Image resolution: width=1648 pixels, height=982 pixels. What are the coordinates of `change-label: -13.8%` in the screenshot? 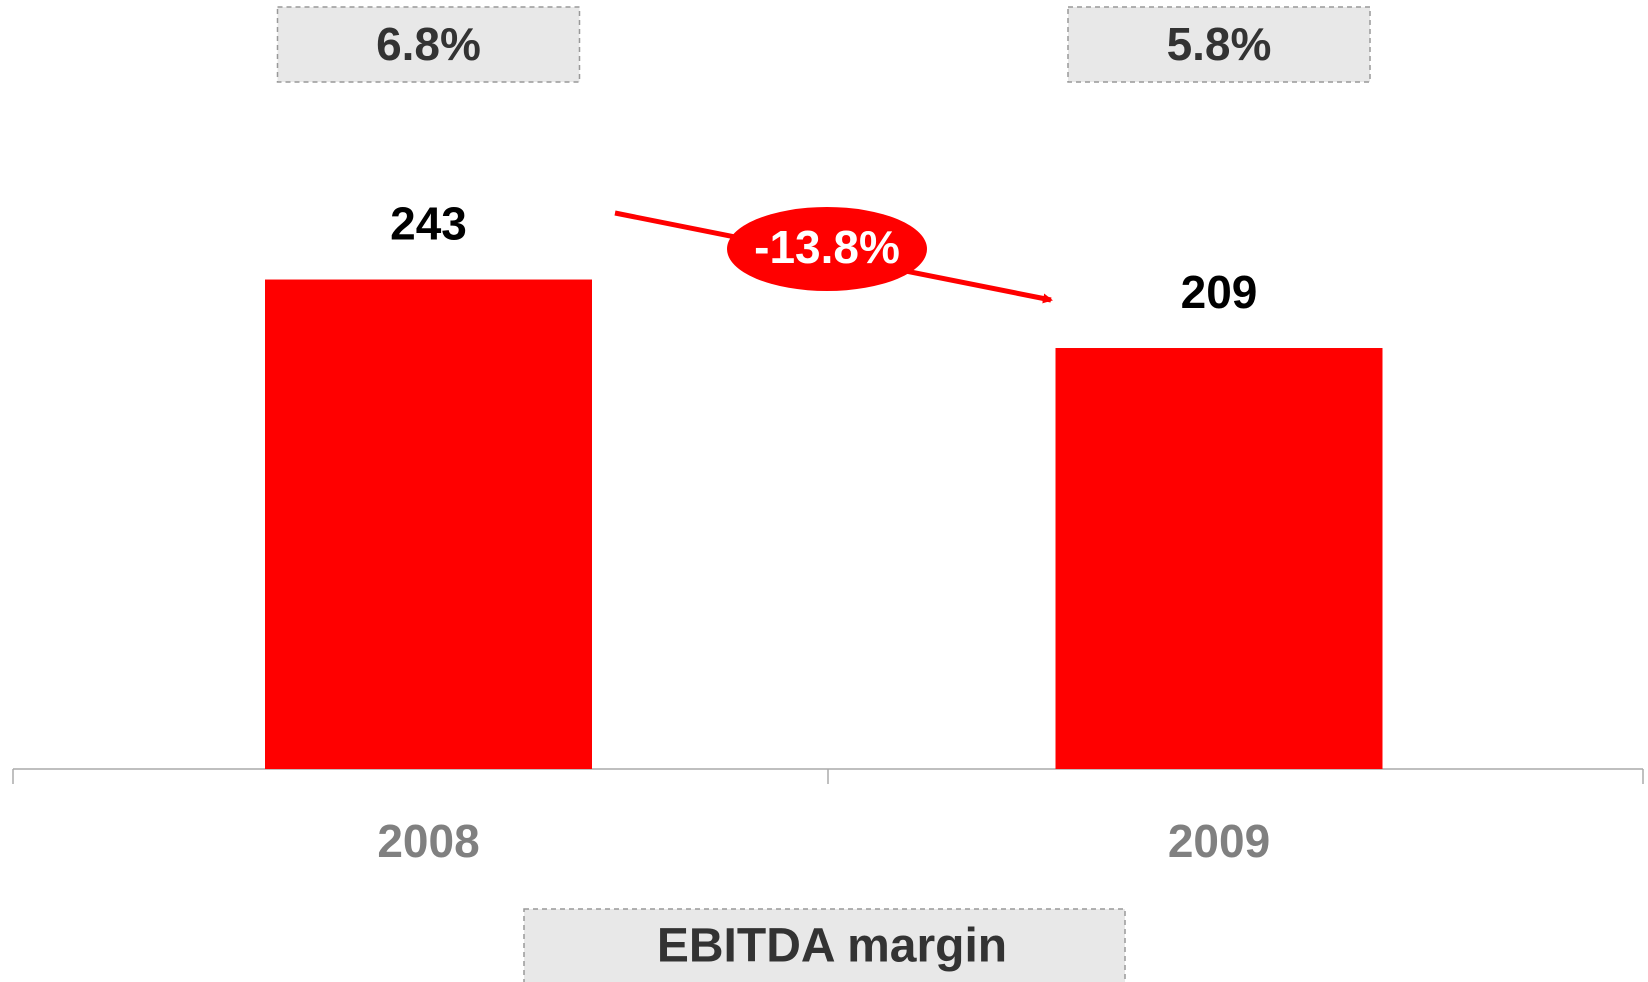 It's located at (827, 247).